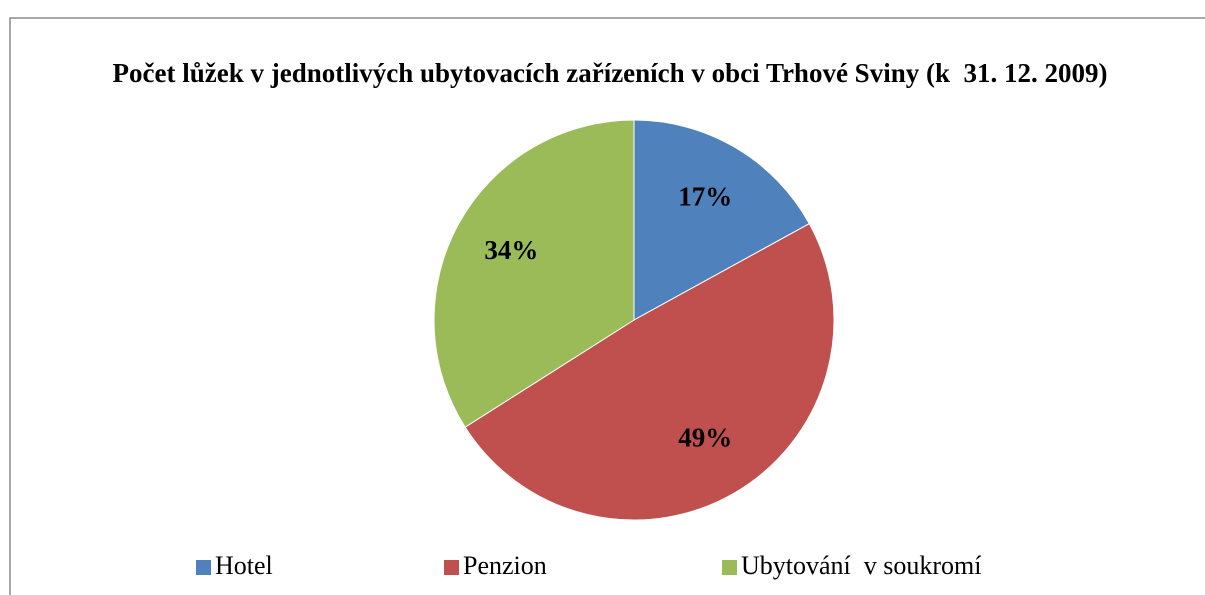  Describe the element at coordinates (705, 197) in the screenshot. I see `data-label: 17%` at that location.